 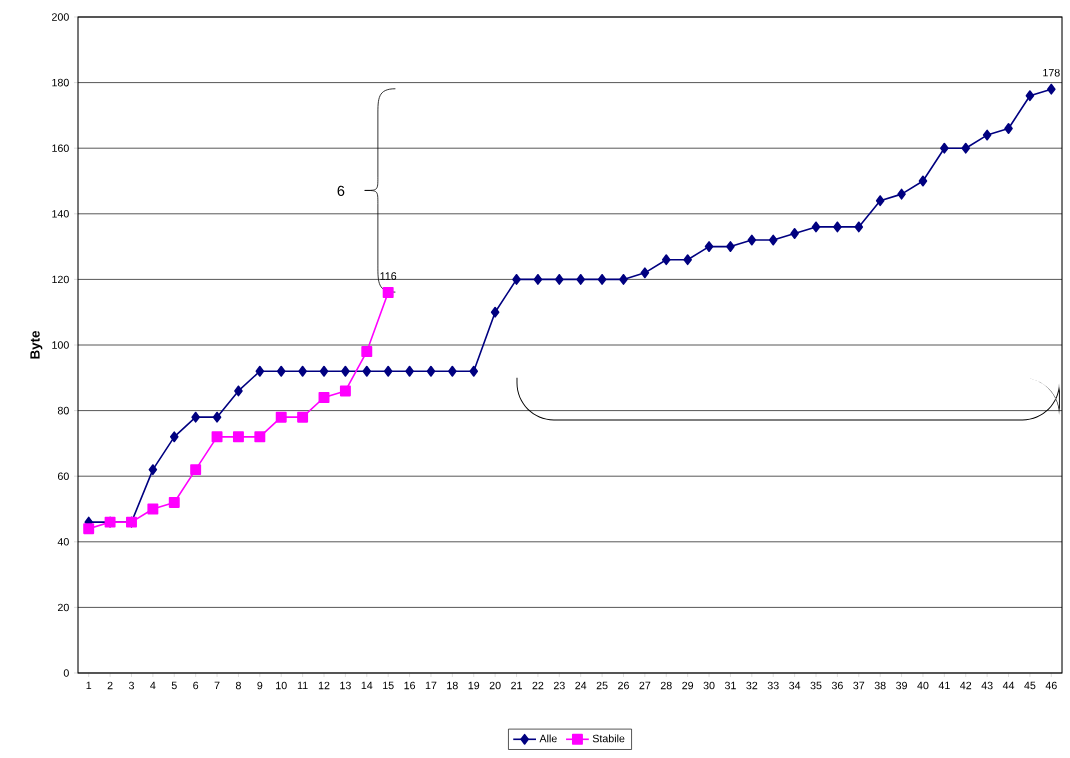 What do you see at coordinates (548, 738) in the screenshot?
I see `legend-label: Alle` at bounding box center [548, 738].